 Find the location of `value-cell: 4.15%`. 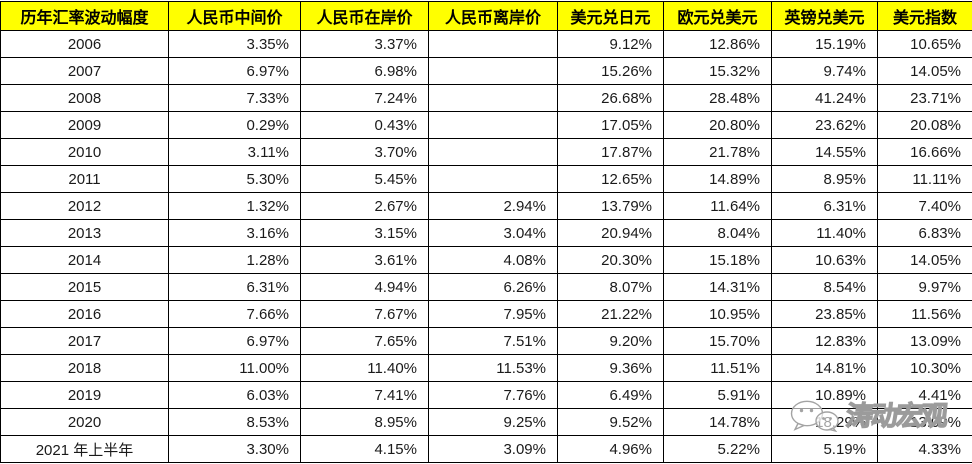

value-cell: 4.15% is located at coordinates (364, 449).